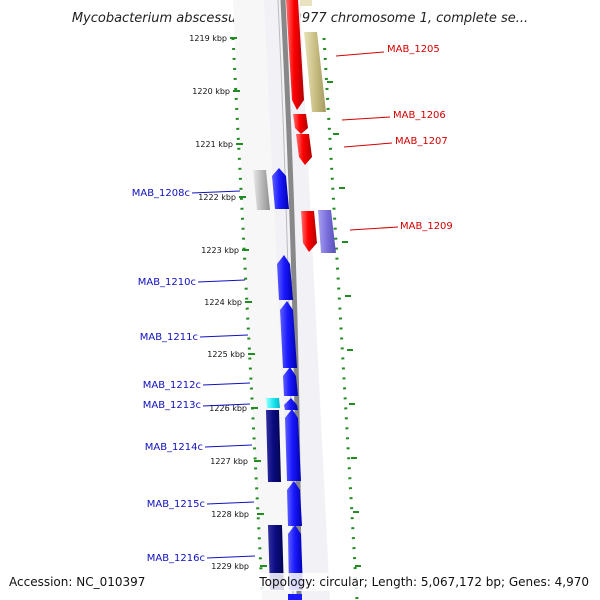  Describe the element at coordinates (293, 445) in the screenshot. I see `gene-arrow-mab-1214c-forward` at that location.